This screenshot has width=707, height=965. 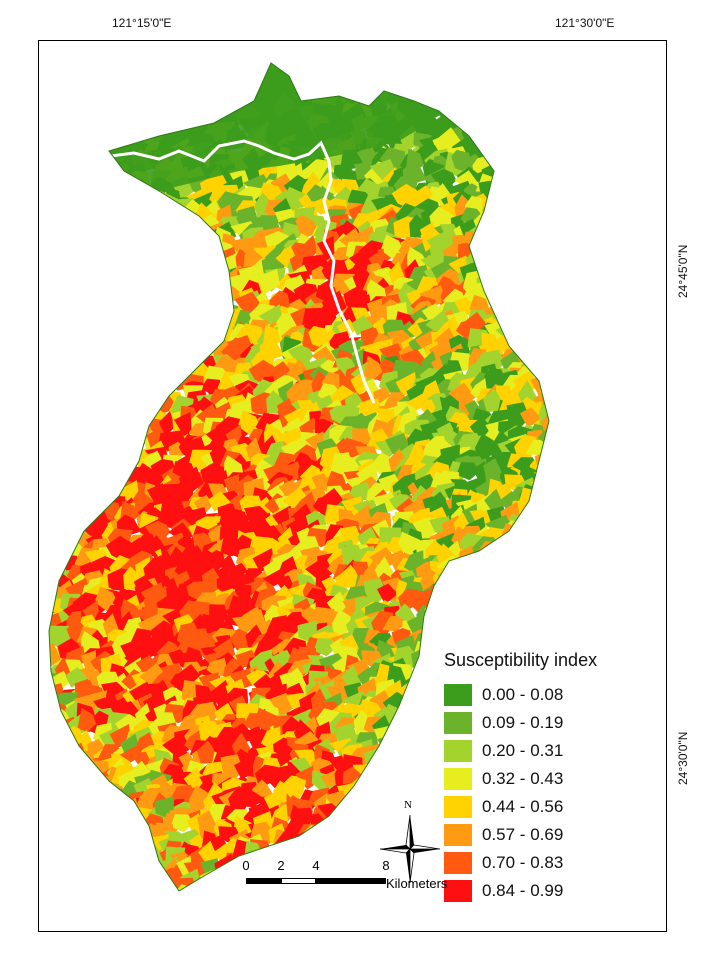 What do you see at coordinates (246, 865) in the screenshot?
I see `scale-tick-0: 0` at bounding box center [246, 865].